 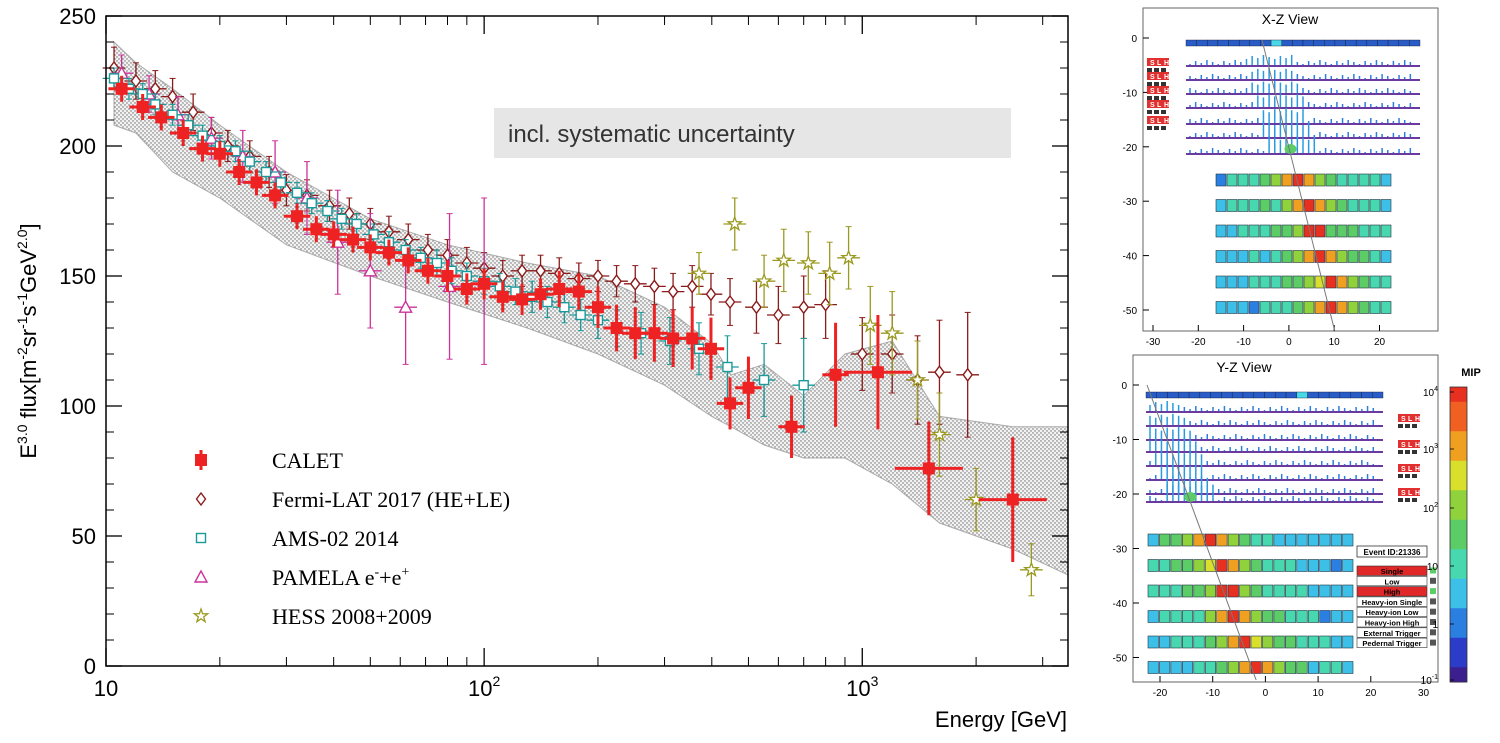 I want to click on legend-entry: Fermi-LAT 2017 (HE+LE), so click(x=352, y=499).